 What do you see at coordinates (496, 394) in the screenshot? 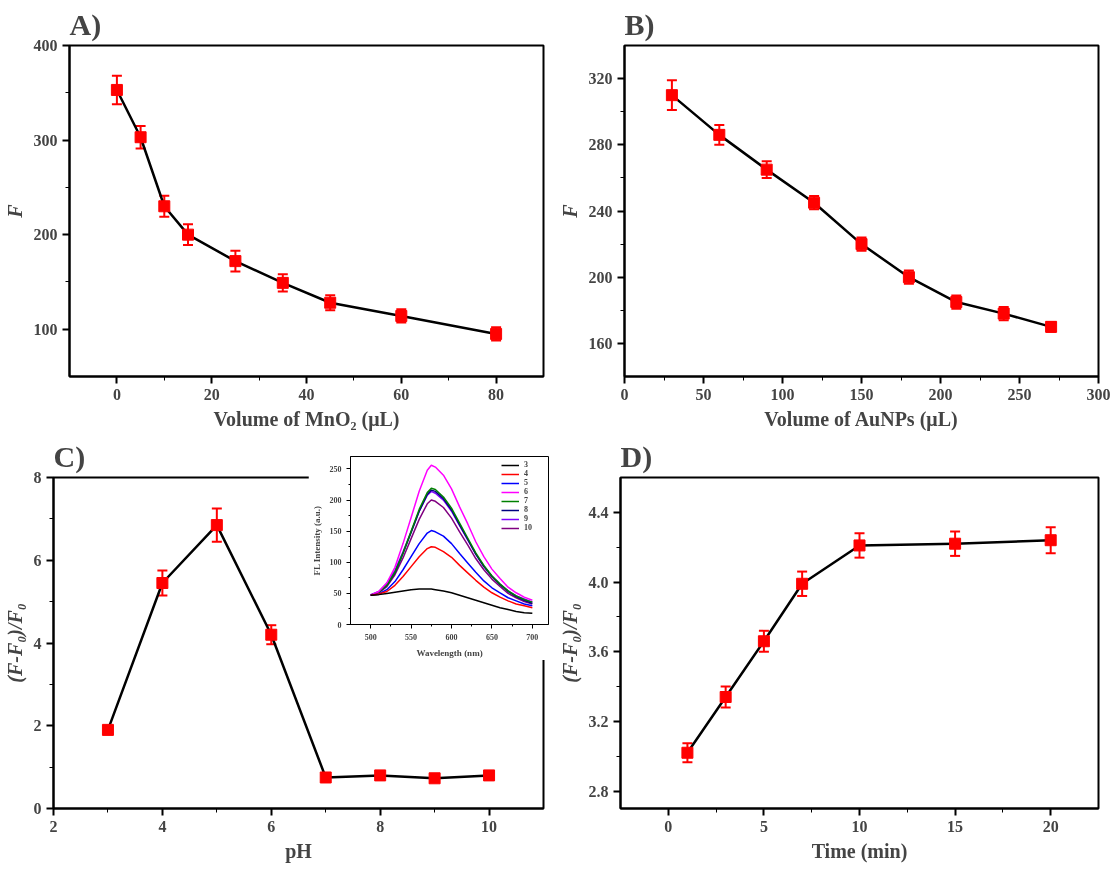
I see `x-tick-label: 80` at bounding box center [496, 394].